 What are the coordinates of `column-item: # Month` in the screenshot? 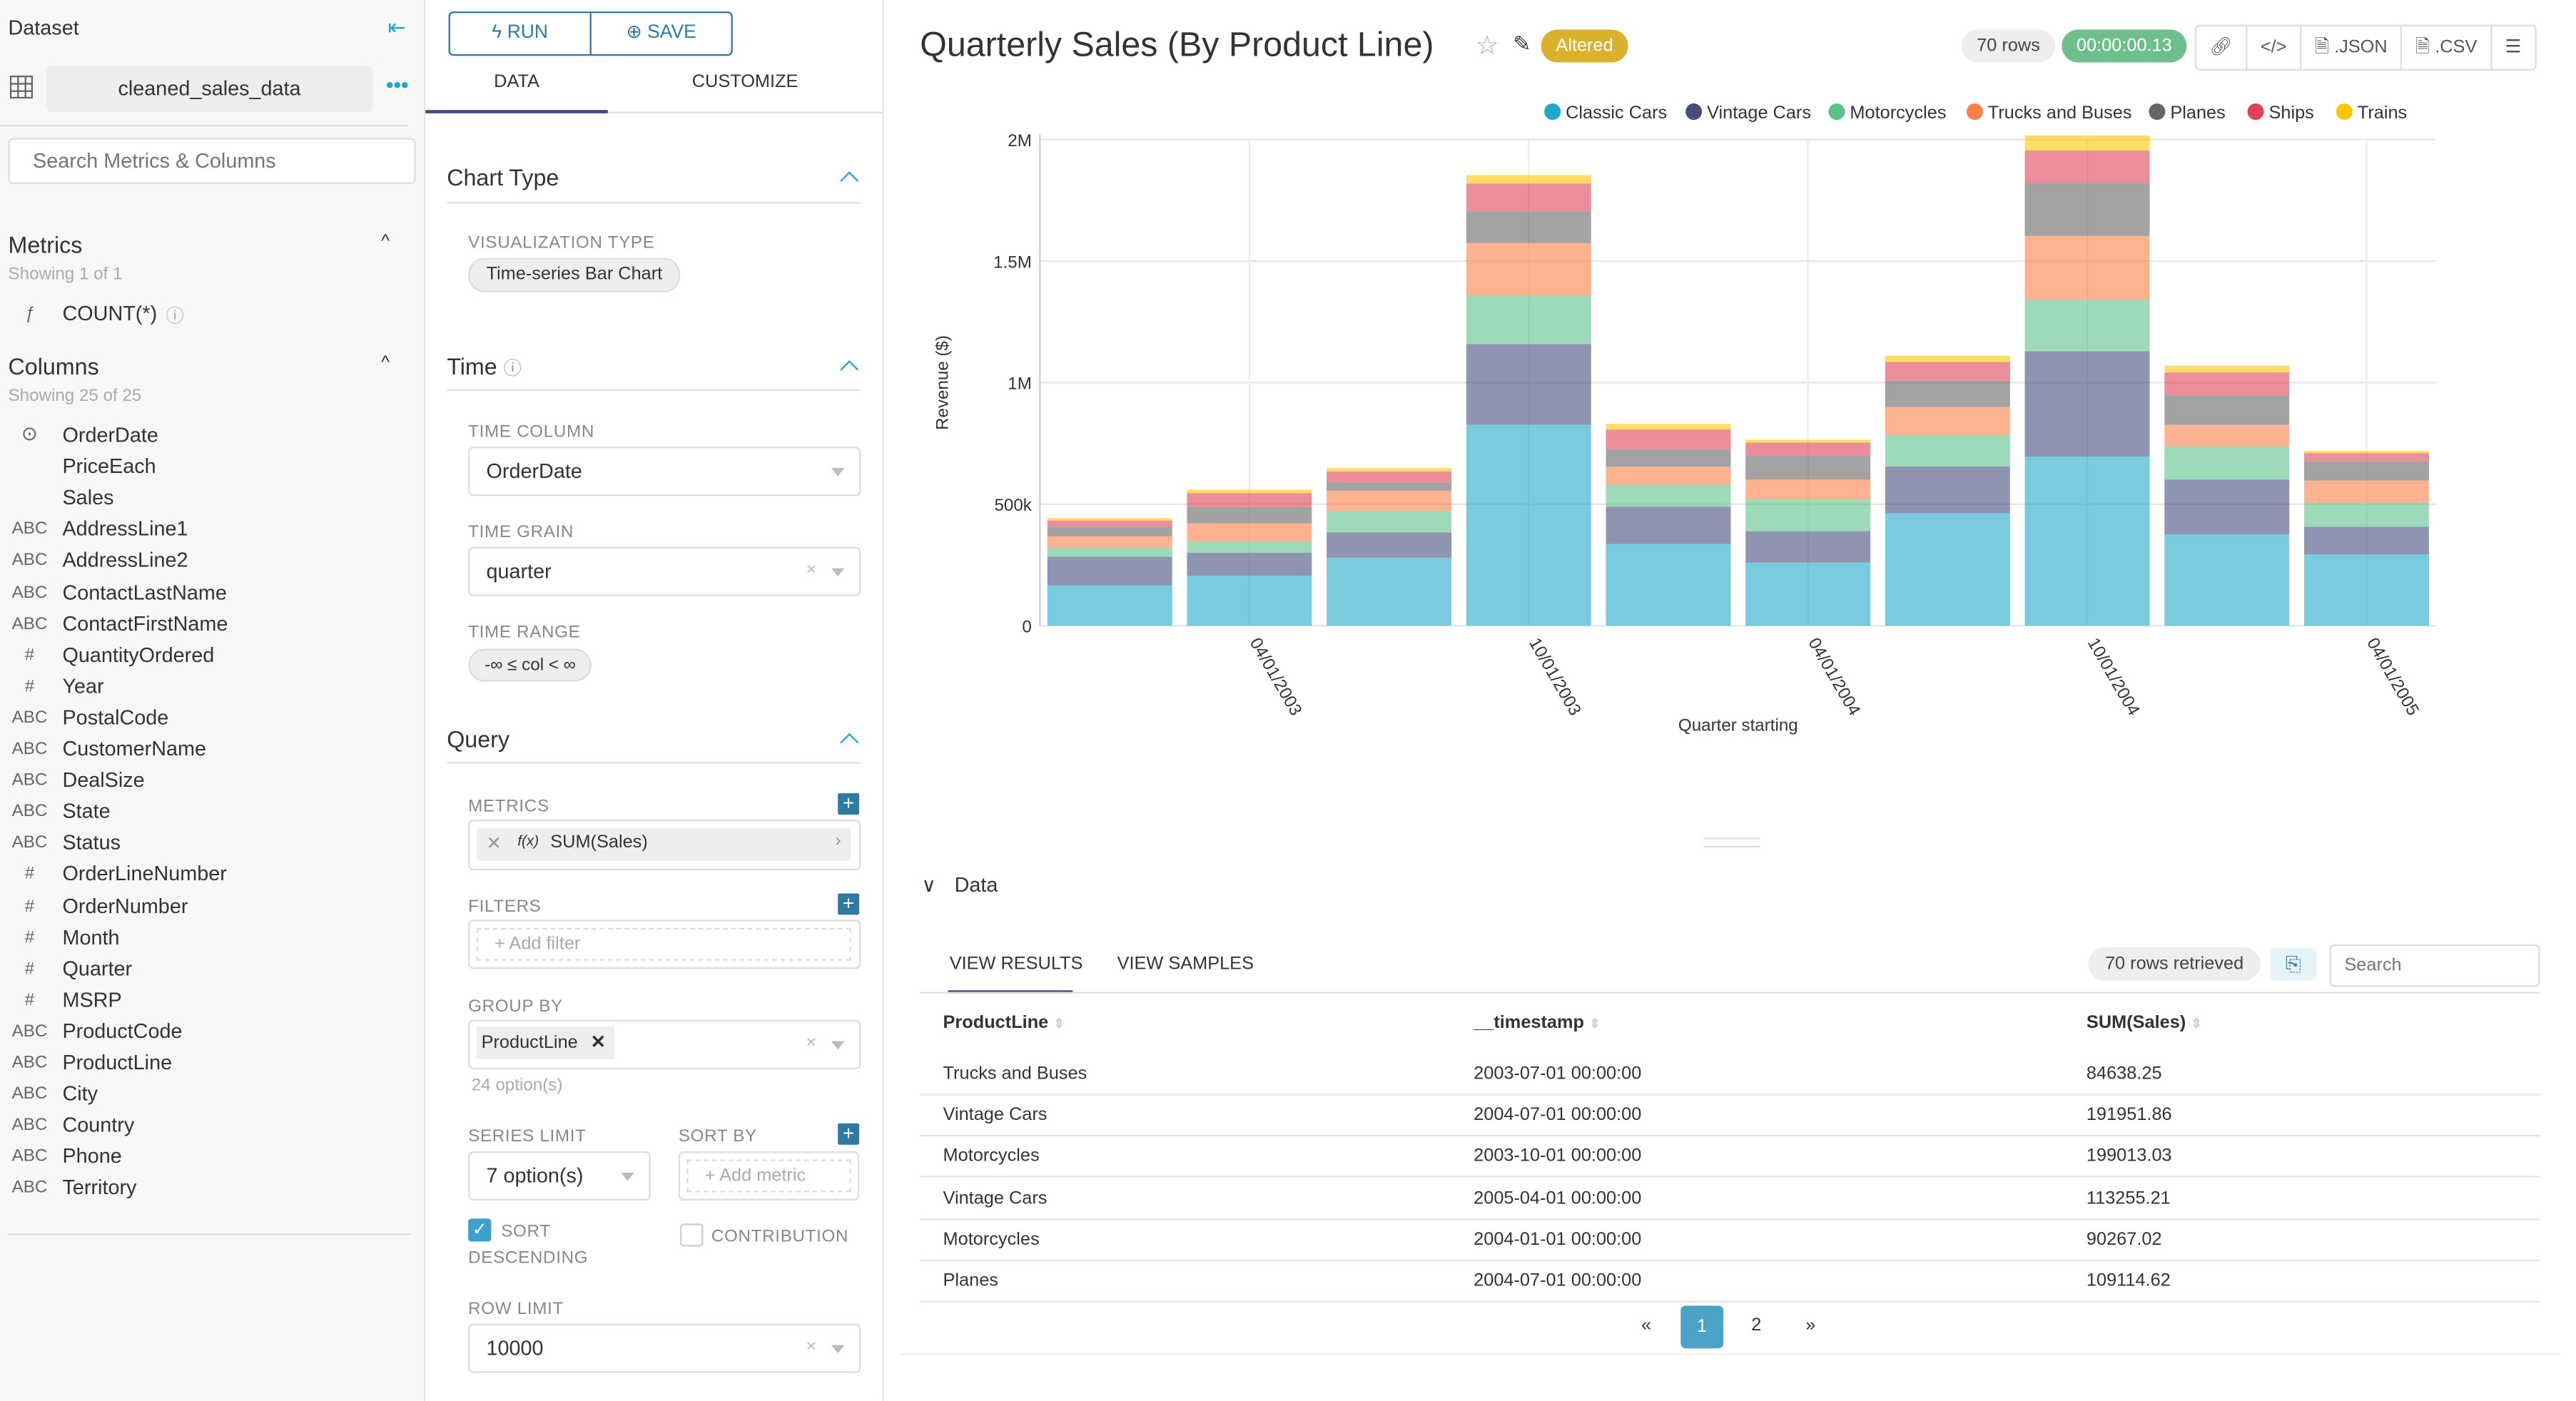 It's located at (205, 939).